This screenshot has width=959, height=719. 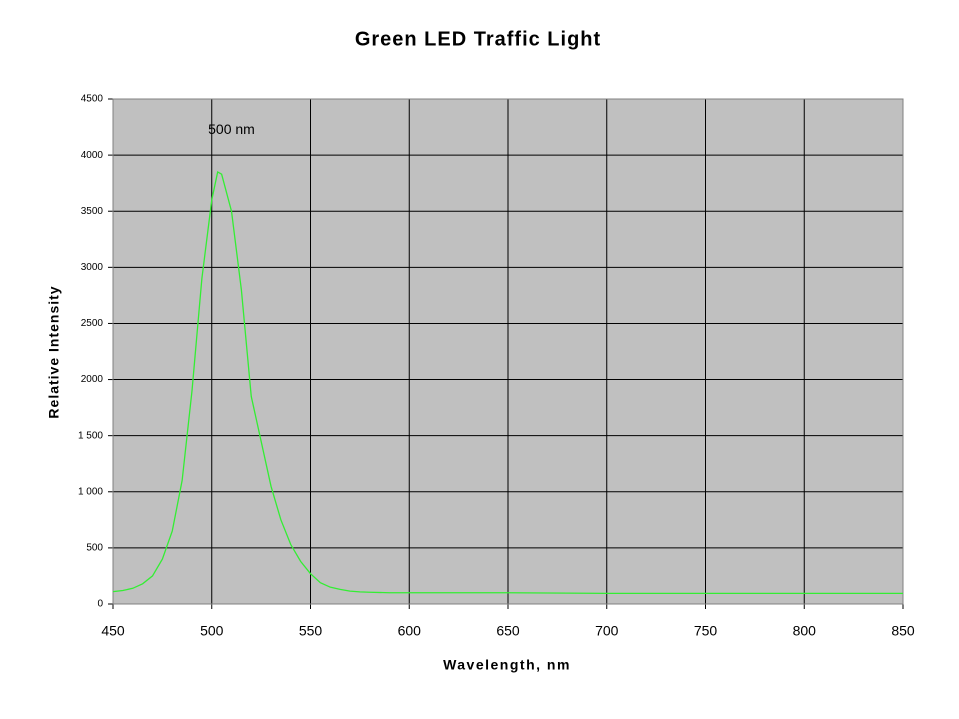 What do you see at coordinates (212, 631) in the screenshot?
I see `x-tick-label: 500` at bounding box center [212, 631].